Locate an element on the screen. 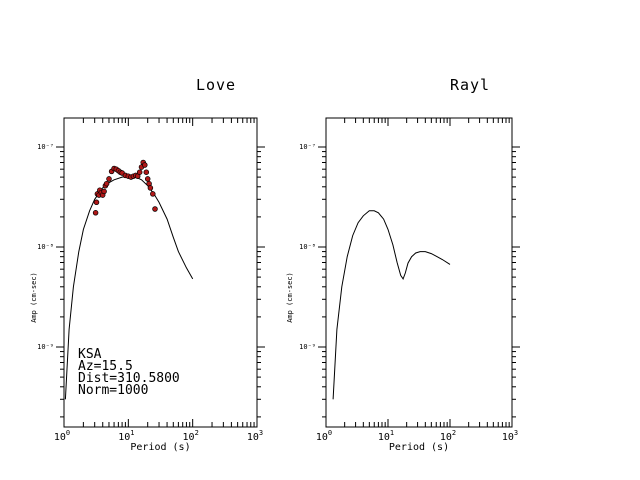 The image size is (640, 480). chart-title: Rayl is located at coordinates (470, 85).